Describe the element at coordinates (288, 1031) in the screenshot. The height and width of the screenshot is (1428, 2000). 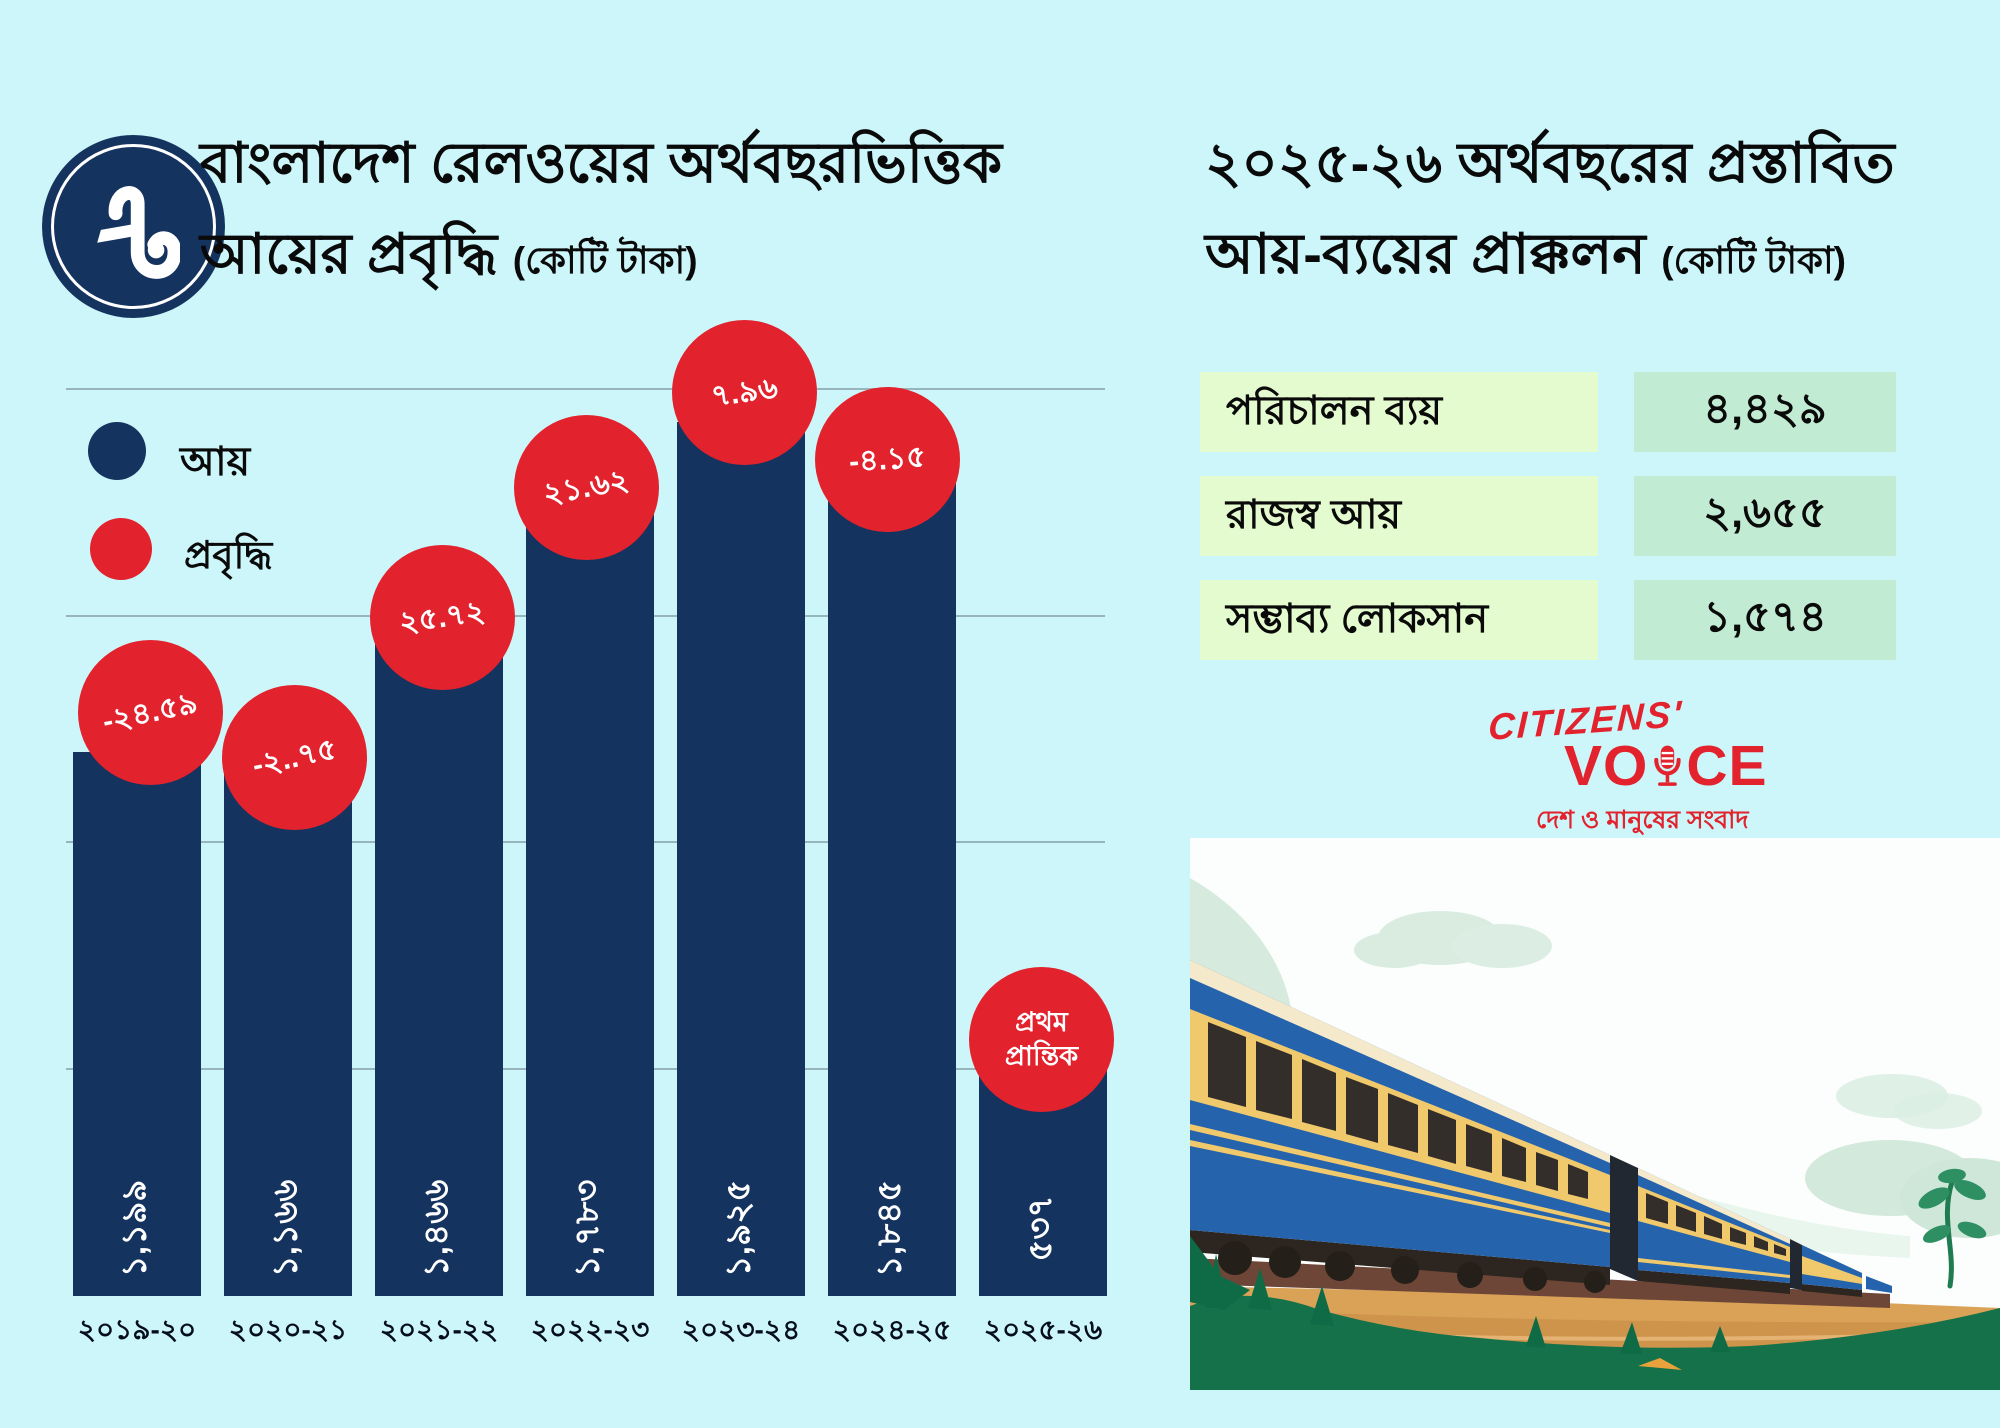
I see `bar-2020-21: ১,১৬৬` at that location.